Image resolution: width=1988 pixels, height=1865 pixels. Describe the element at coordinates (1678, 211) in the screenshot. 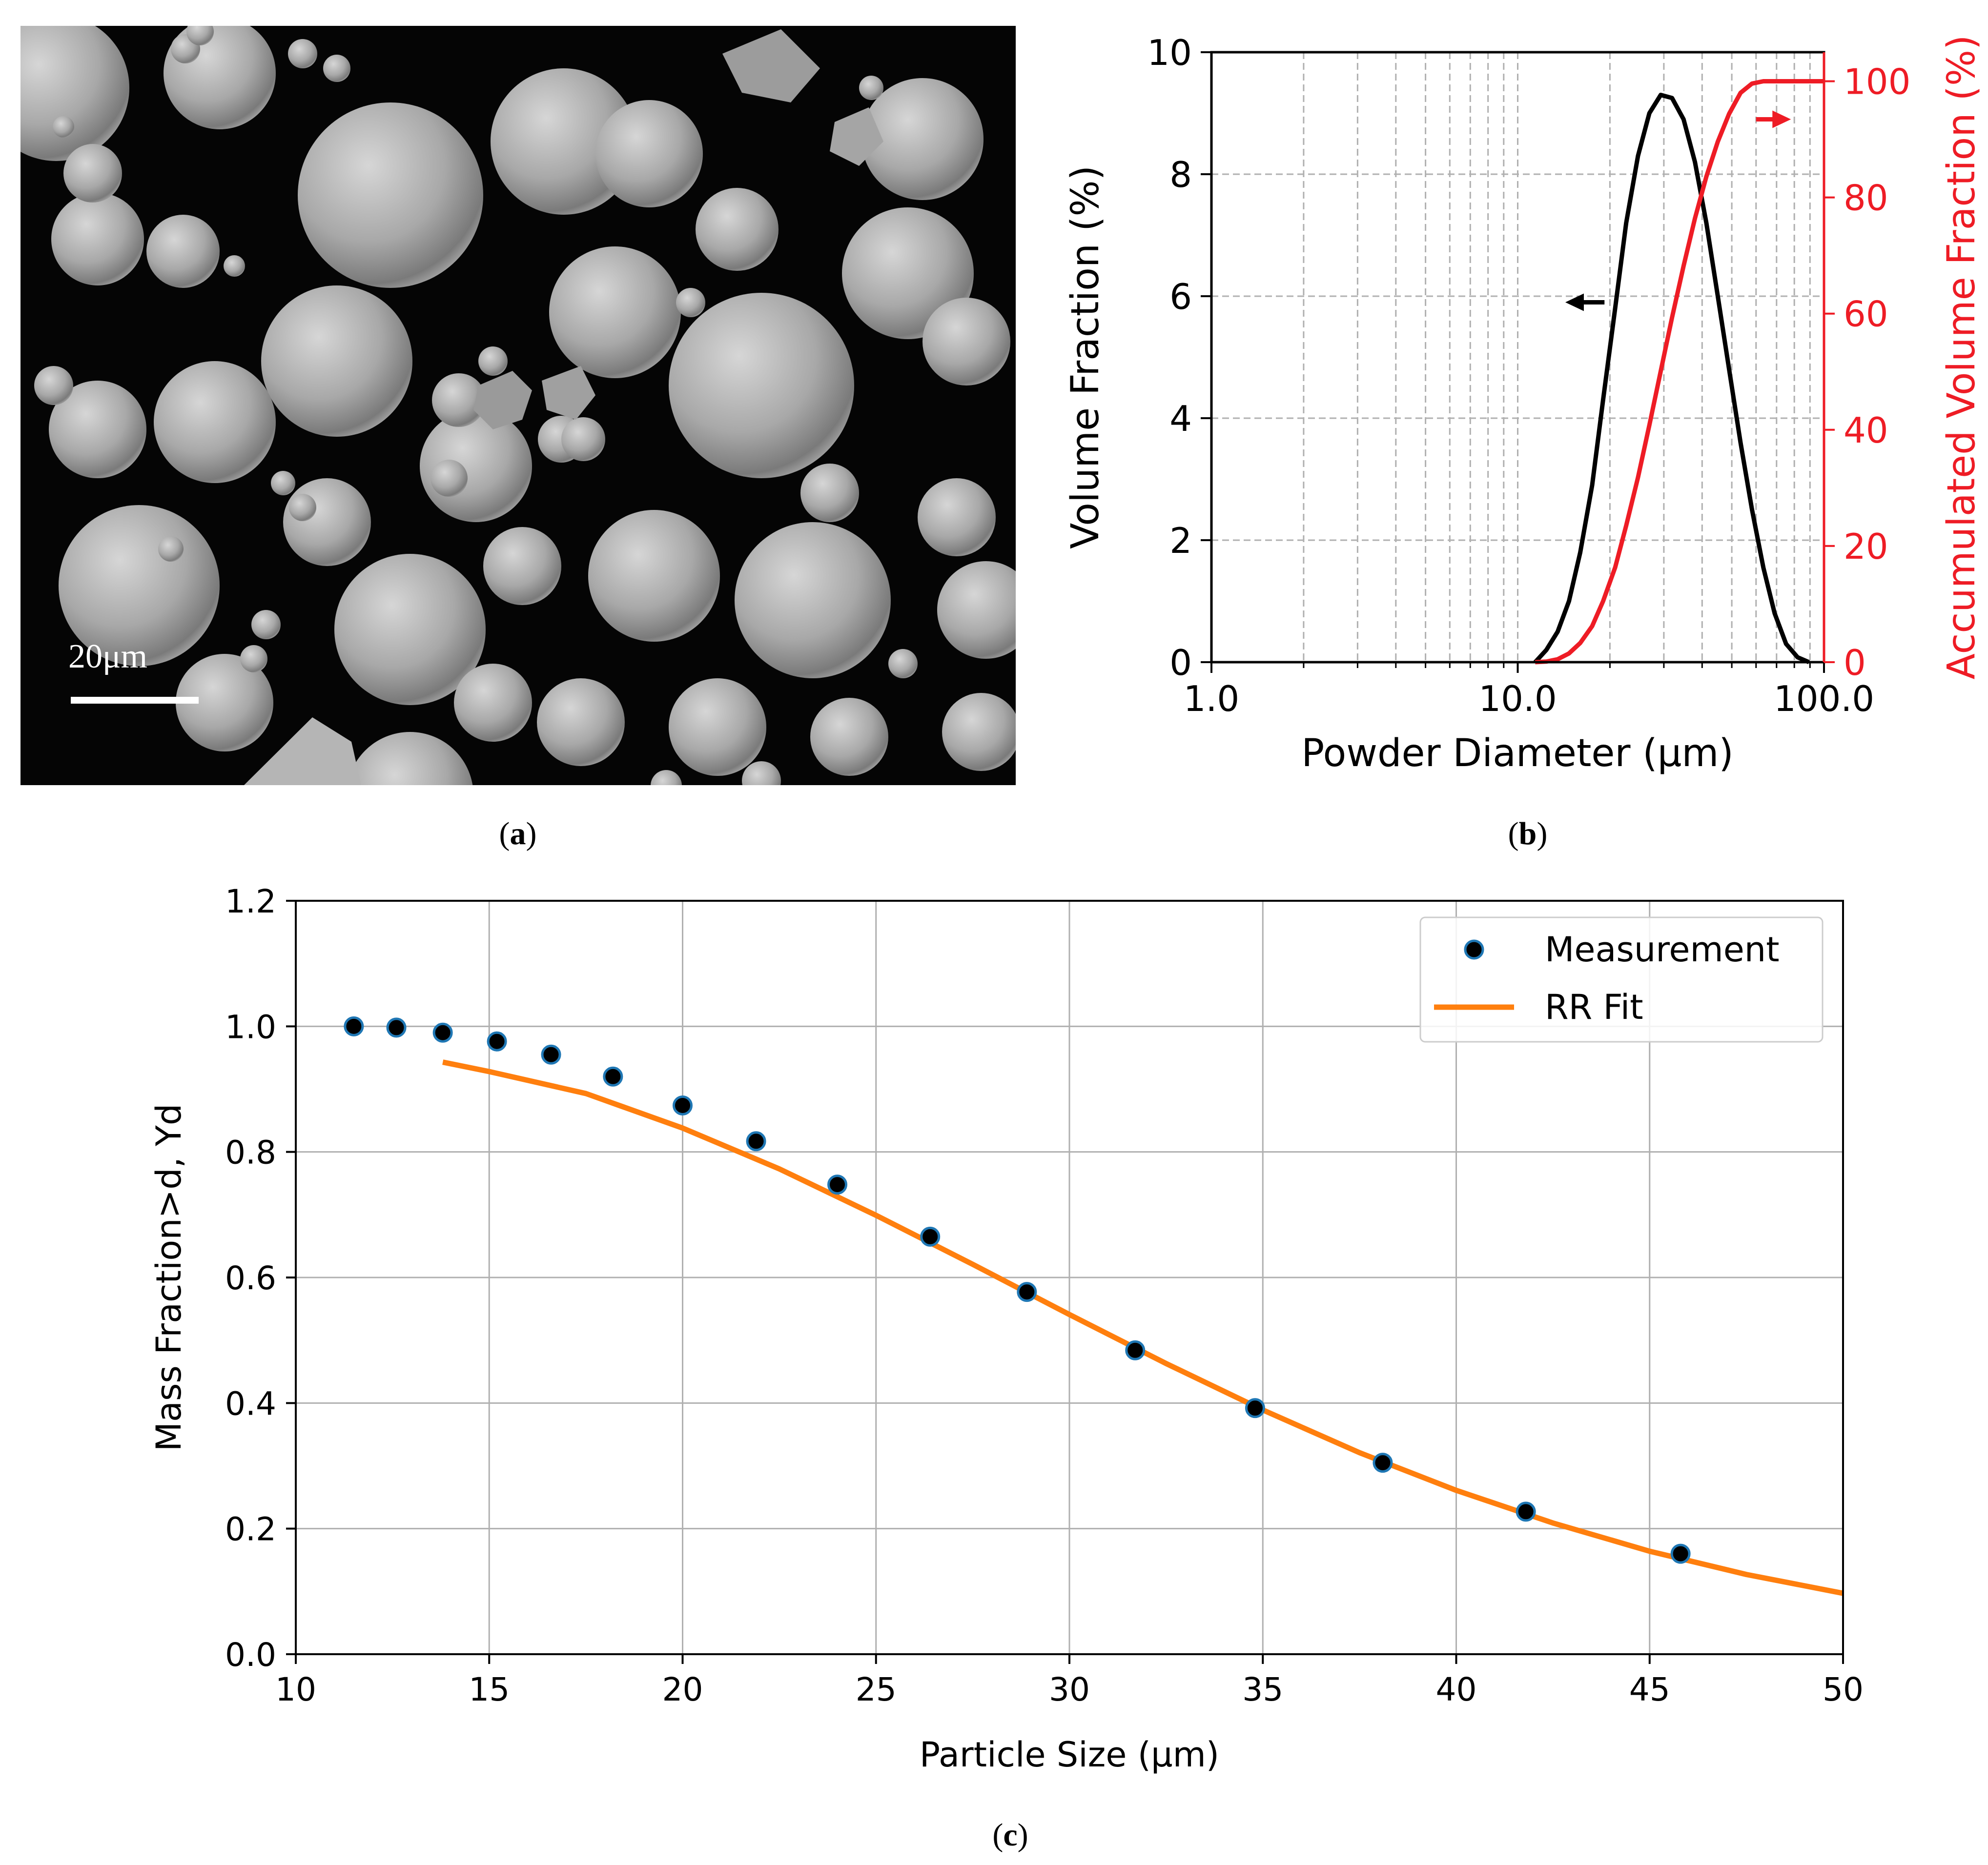

I see `chart-b-arrows` at that location.